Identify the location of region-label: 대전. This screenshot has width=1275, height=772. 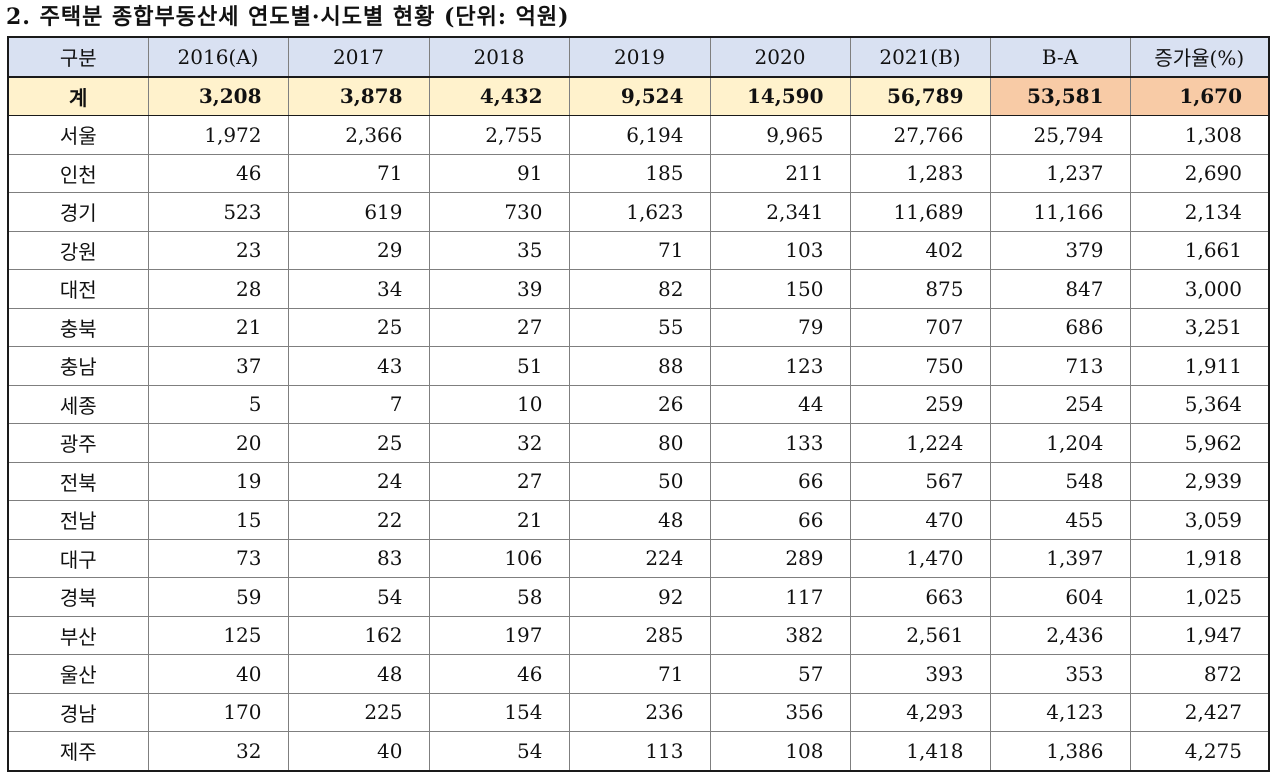
(78, 289).